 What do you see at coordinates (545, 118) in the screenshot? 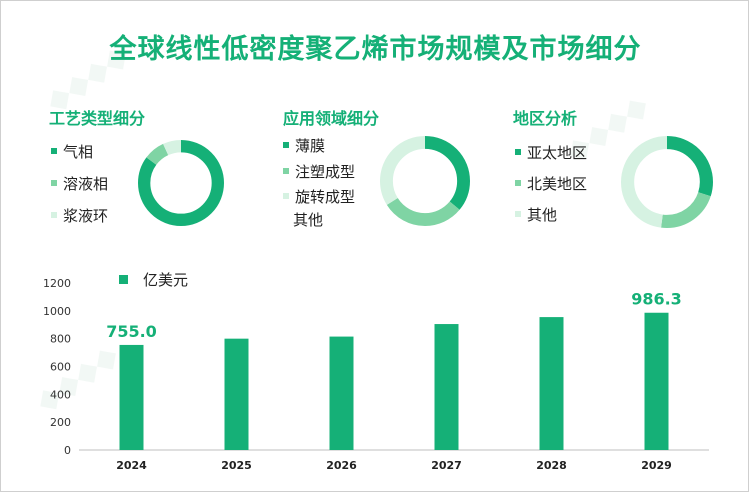
I see `section-title-region: 地区分析` at bounding box center [545, 118].